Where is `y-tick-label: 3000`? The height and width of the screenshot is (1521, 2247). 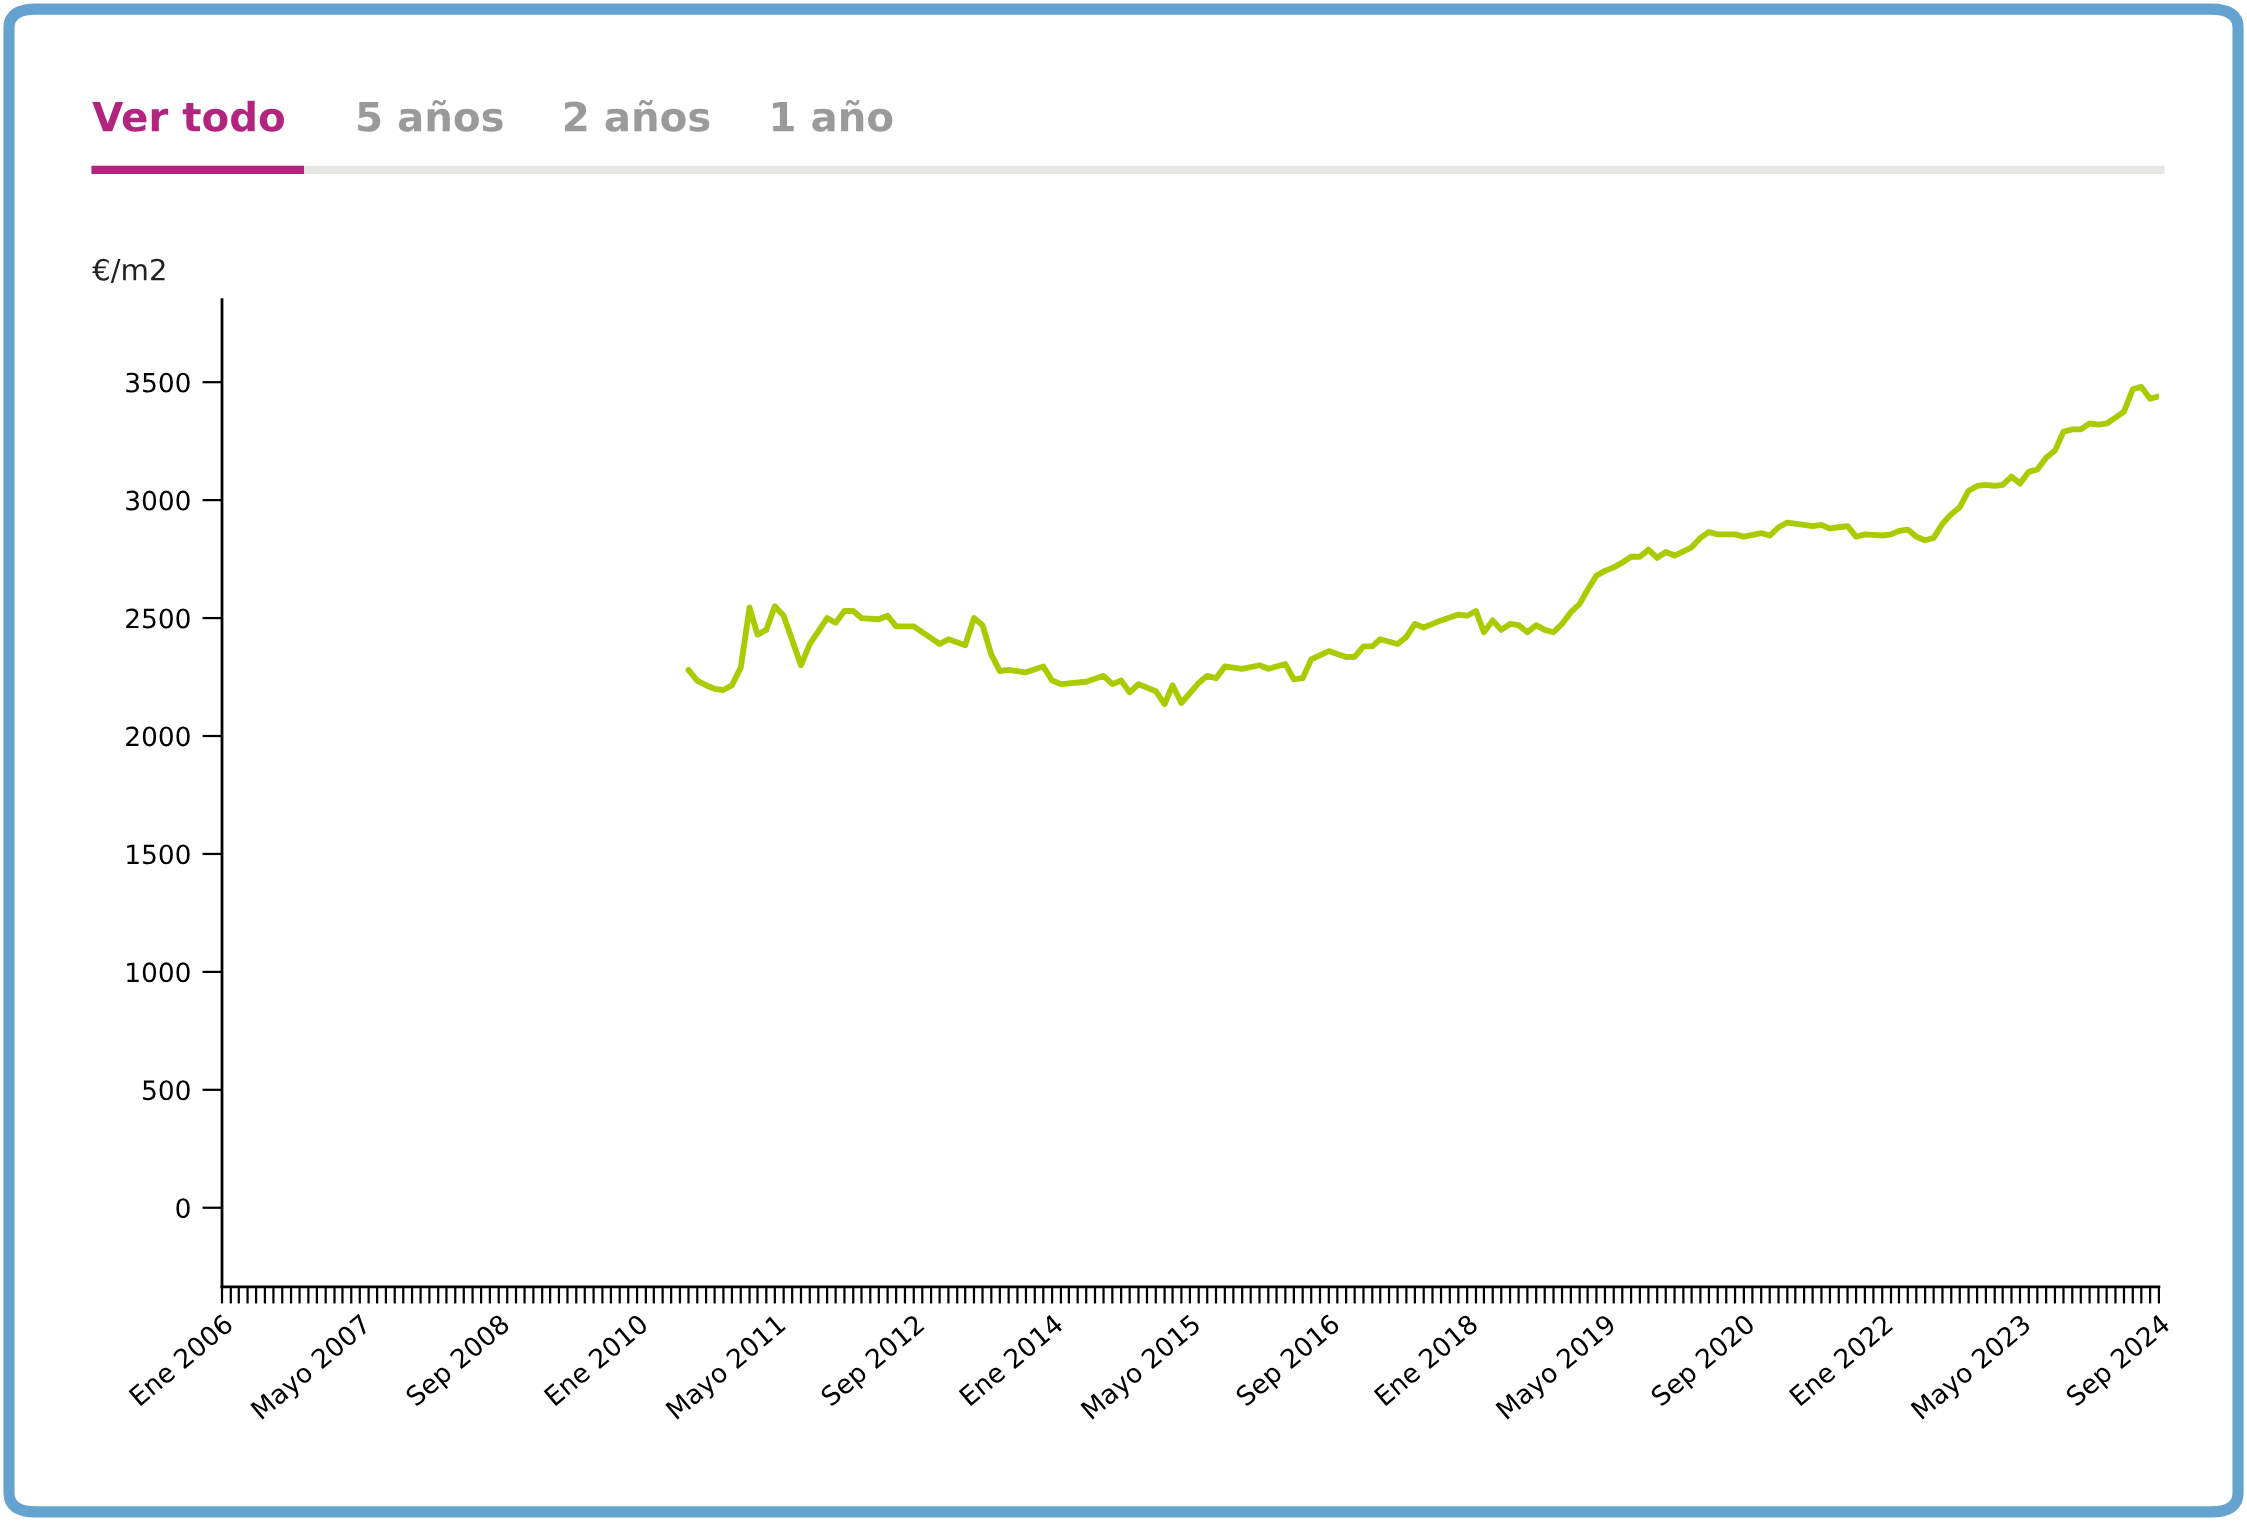
y-tick-label: 3000 is located at coordinates (158, 500).